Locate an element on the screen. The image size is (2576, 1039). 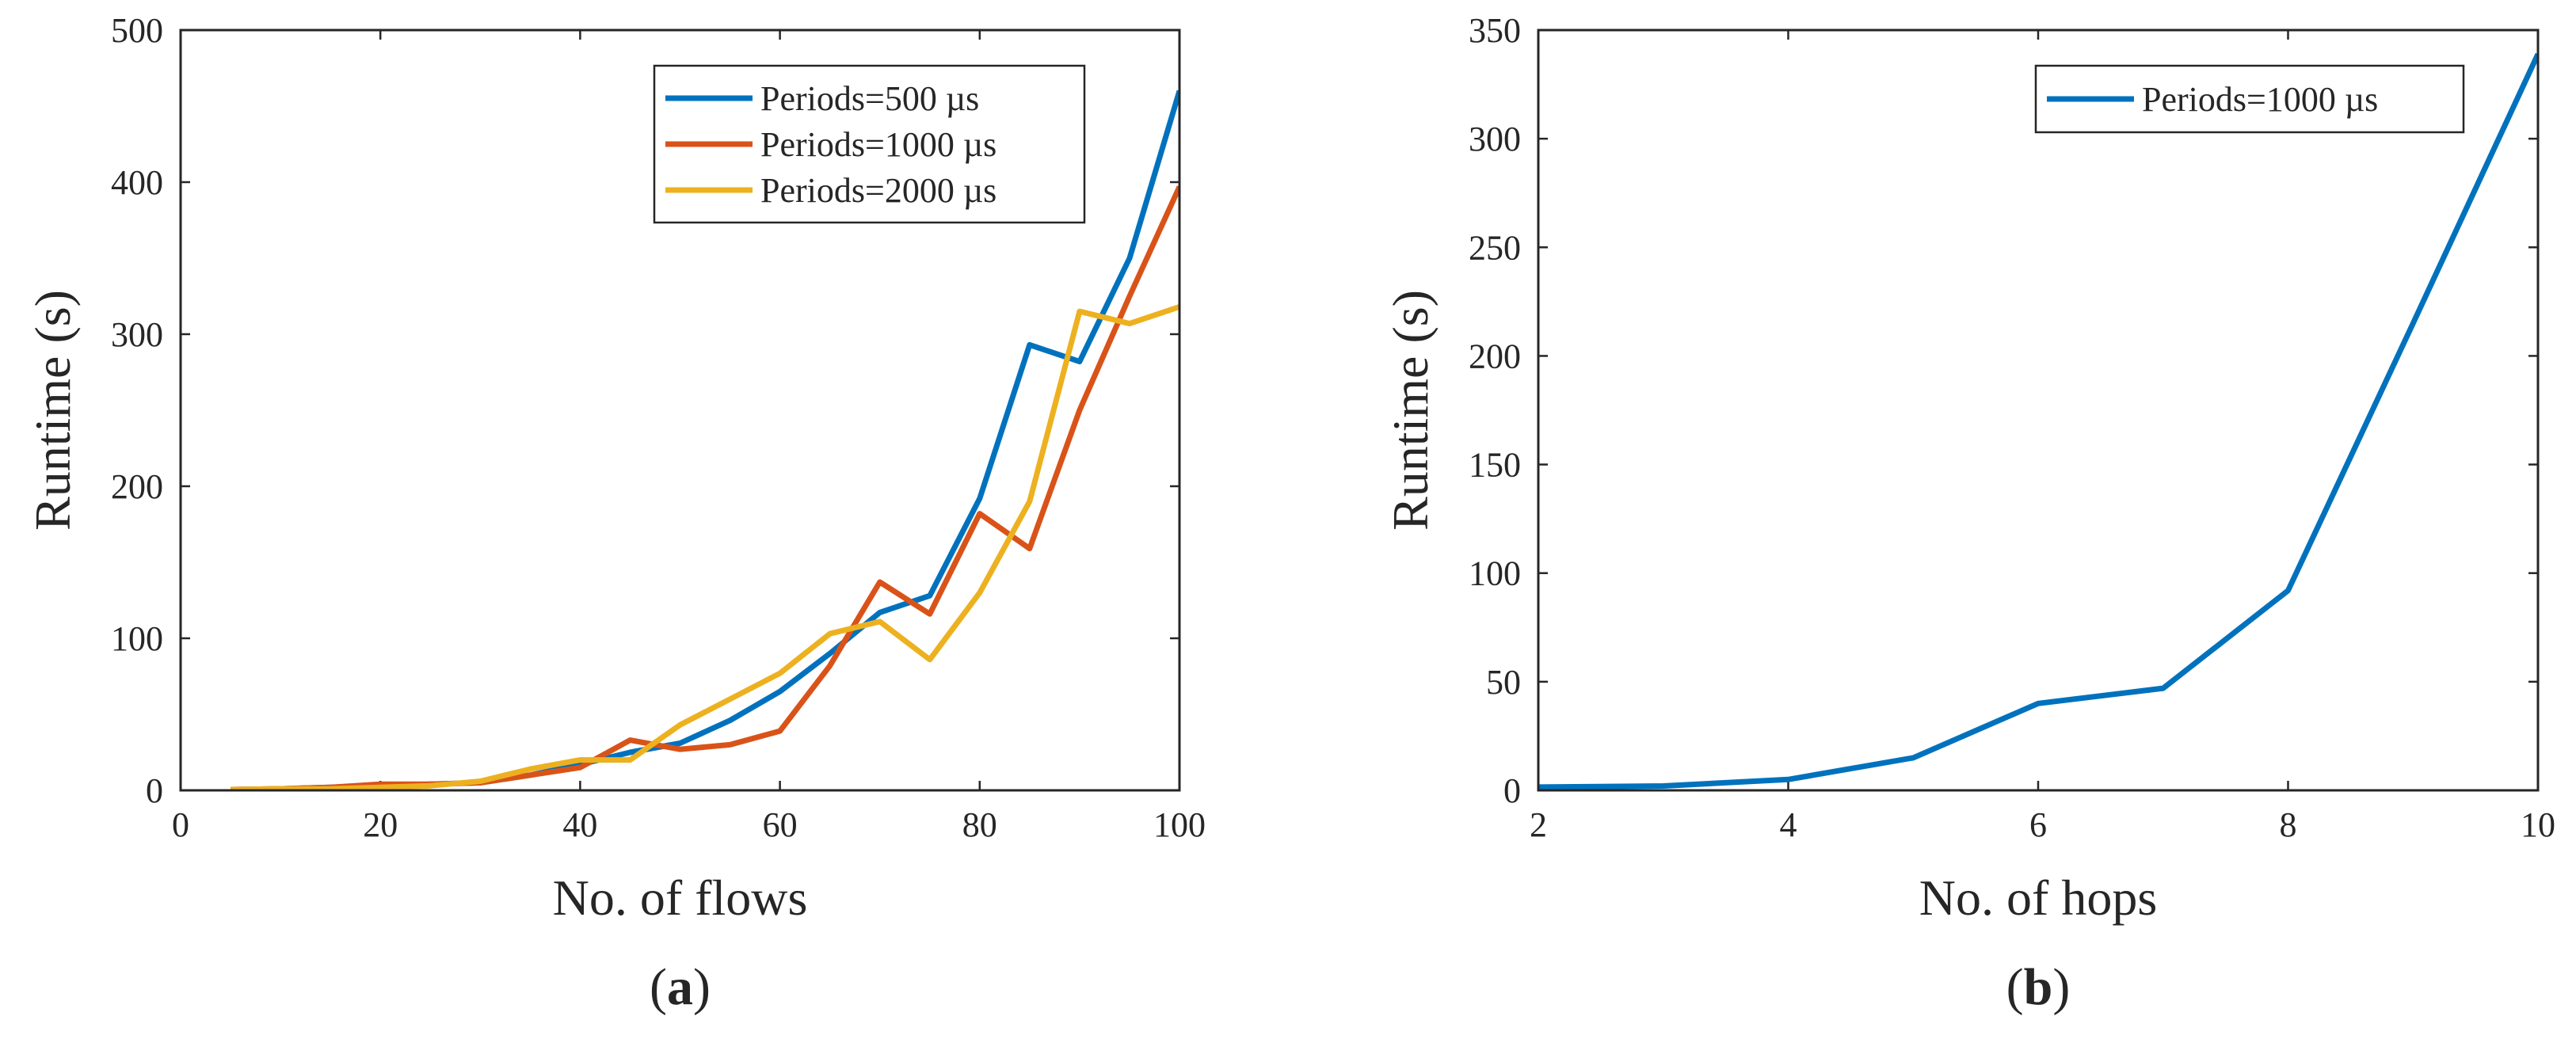
panel-label: (b) is located at coordinates (2039, 987).